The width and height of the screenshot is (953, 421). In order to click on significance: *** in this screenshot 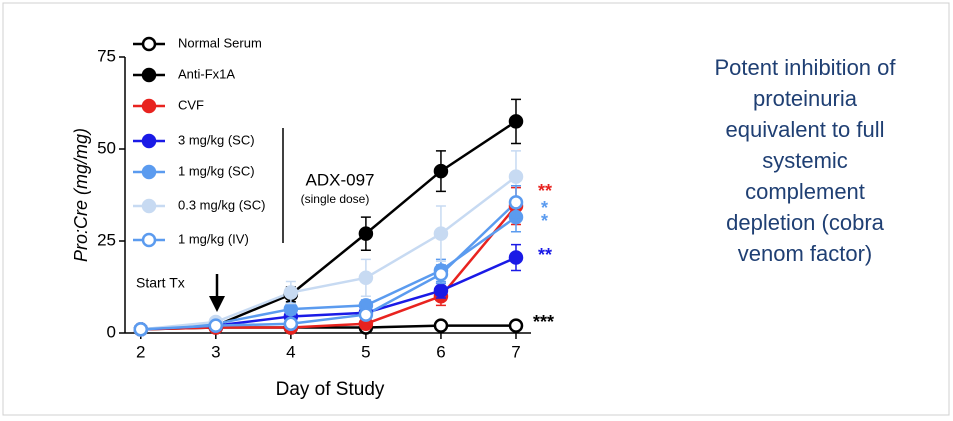, I will do `click(543, 322)`.